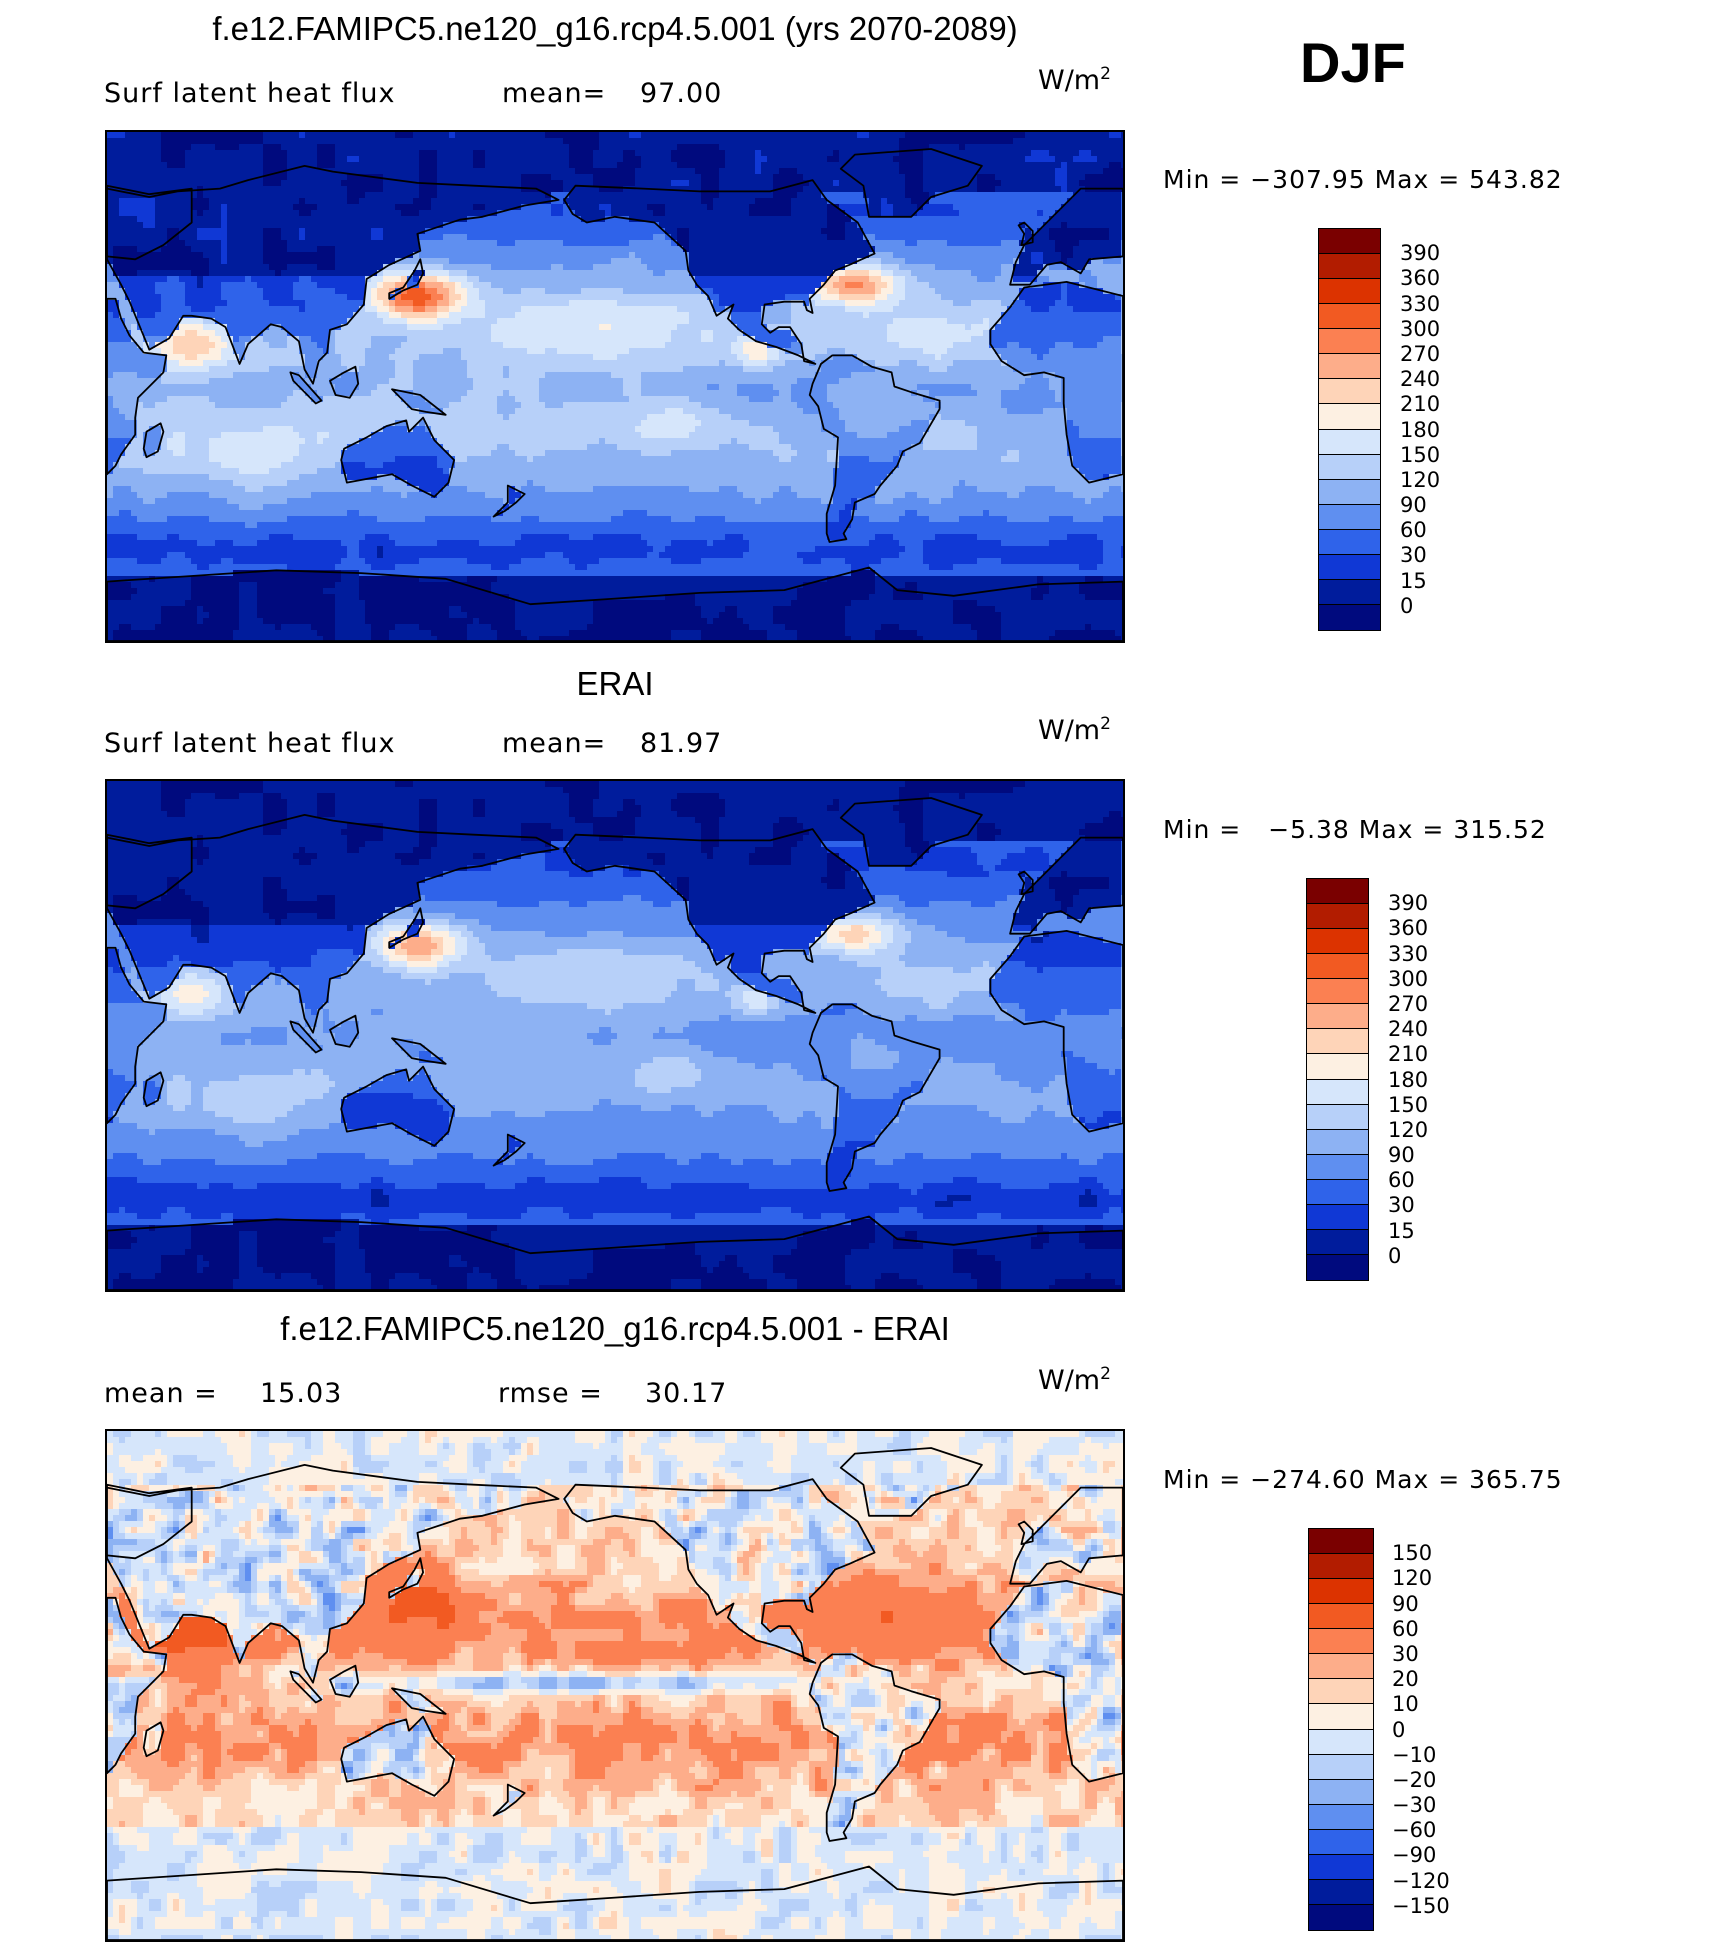 The image size is (1710, 1952). What do you see at coordinates (1309, 829) in the screenshot?
I see `min-value: −5.38` at bounding box center [1309, 829].